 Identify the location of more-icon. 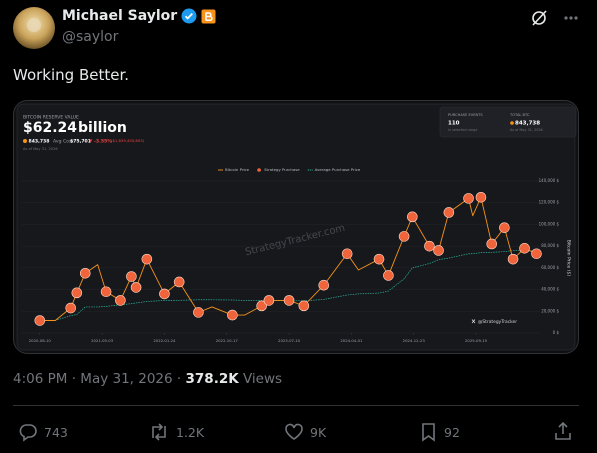
(571, 18).